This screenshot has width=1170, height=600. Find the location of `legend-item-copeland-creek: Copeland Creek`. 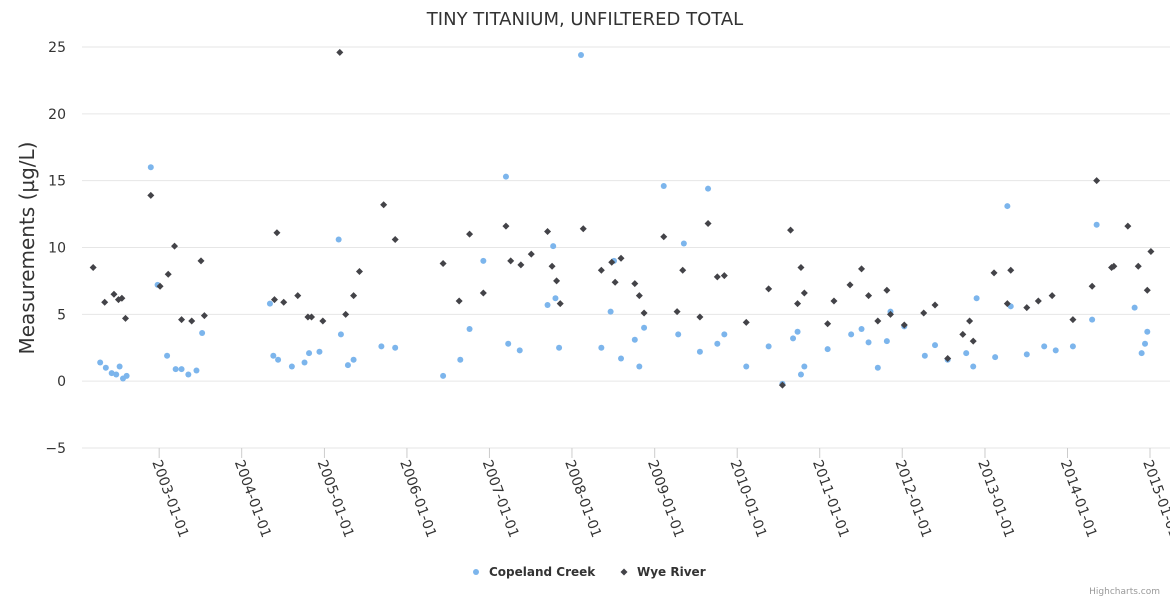

legend-item-copeland-creek: Copeland Creek is located at coordinates (534, 572).